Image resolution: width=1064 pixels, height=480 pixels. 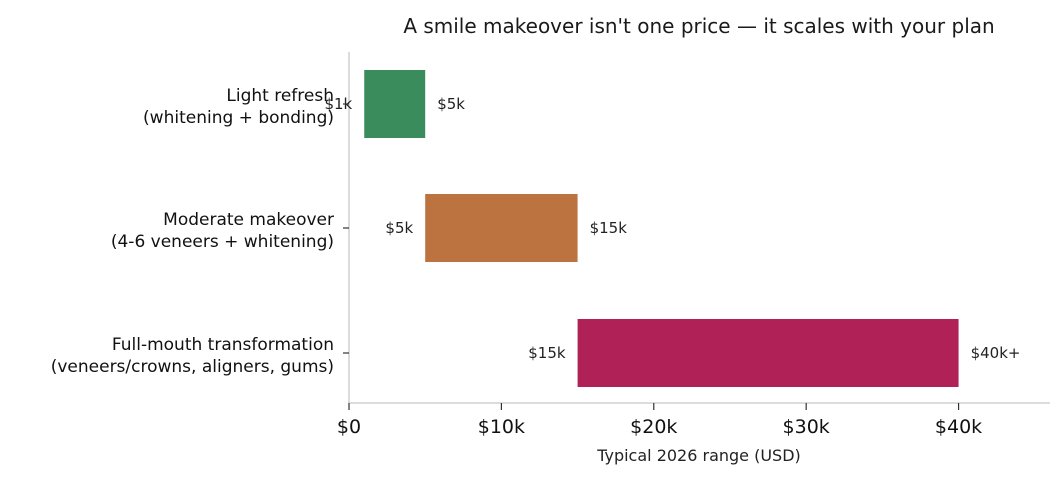 What do you see at coordinates (338, 104) in the screenshot?
I see `low-value-label: $1k` at bounding box center [338, 104].